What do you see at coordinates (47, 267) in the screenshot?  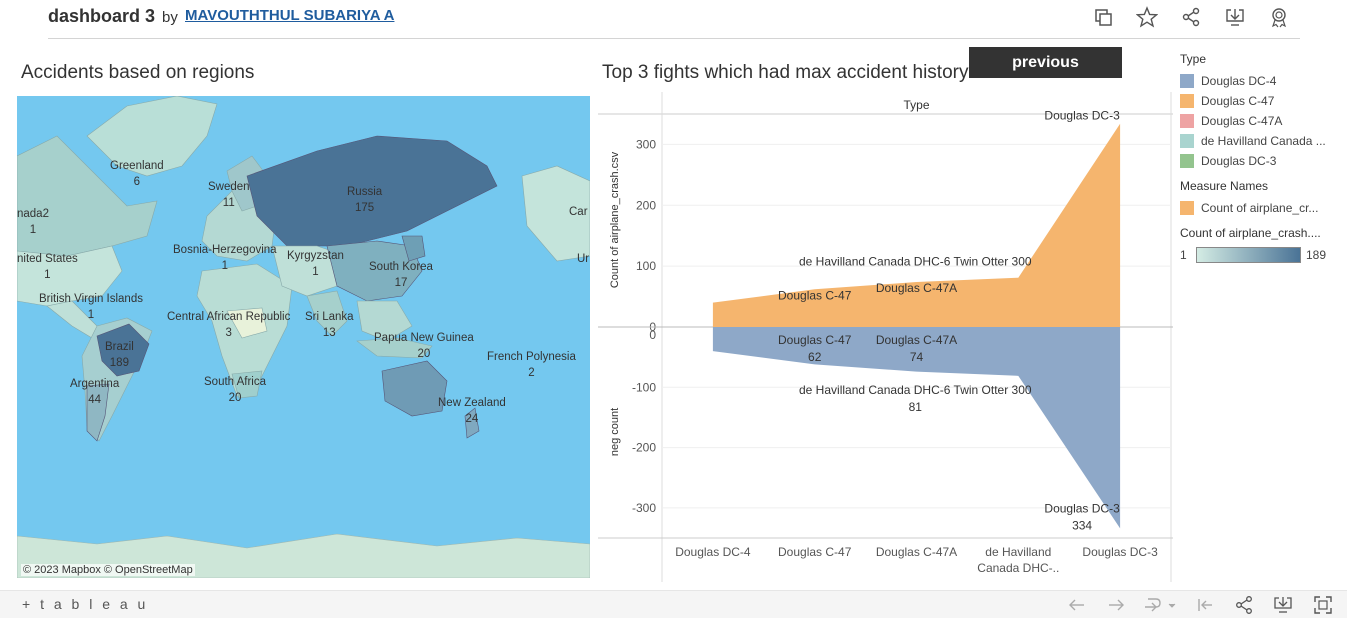 I see `map-label: nited States 1` at bounding box center [47, 267].